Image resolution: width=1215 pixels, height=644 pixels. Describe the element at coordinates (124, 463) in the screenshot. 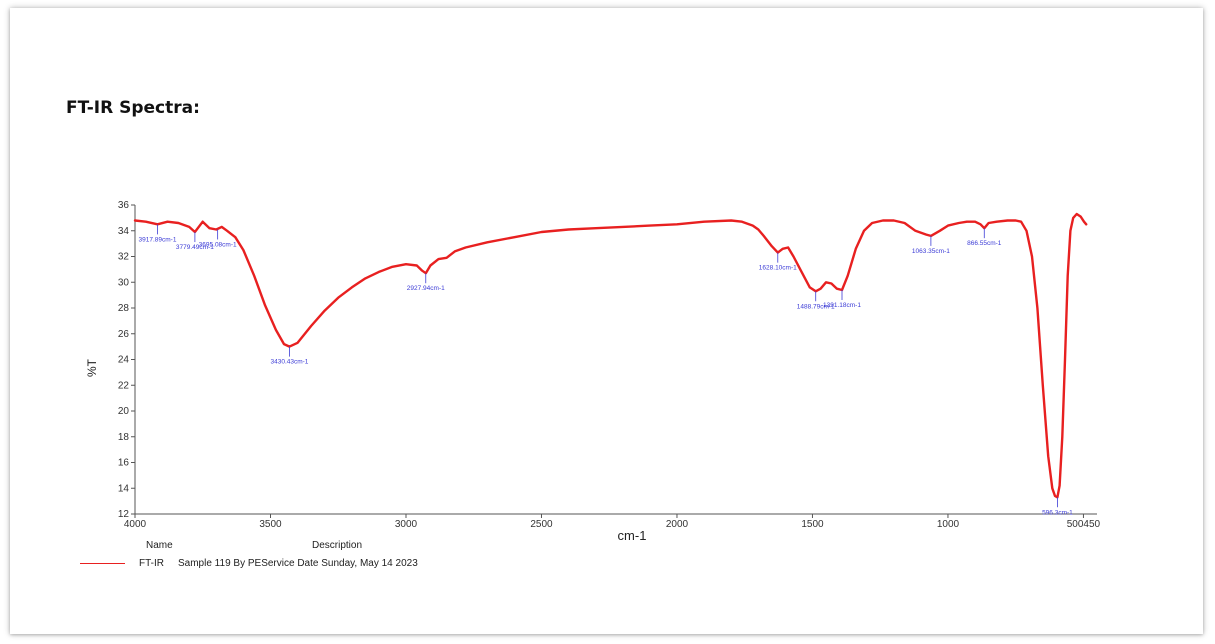

I see `y-tick-label: 16` at that location.